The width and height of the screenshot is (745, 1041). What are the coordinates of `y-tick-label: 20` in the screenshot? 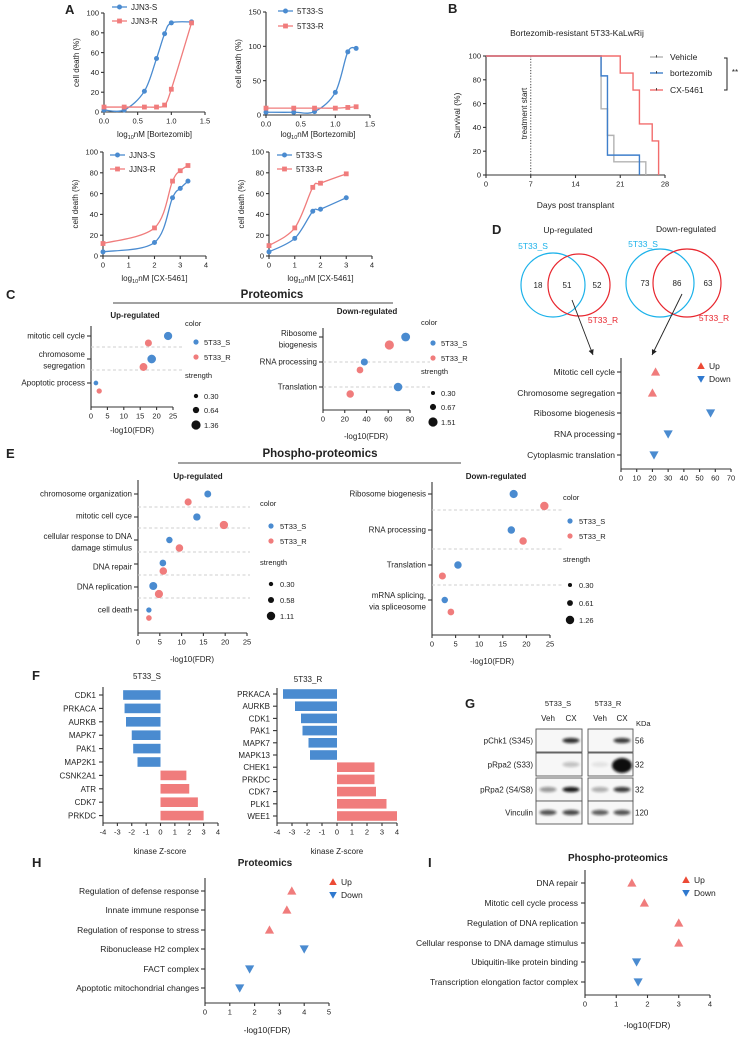 It's located at (94, 235).